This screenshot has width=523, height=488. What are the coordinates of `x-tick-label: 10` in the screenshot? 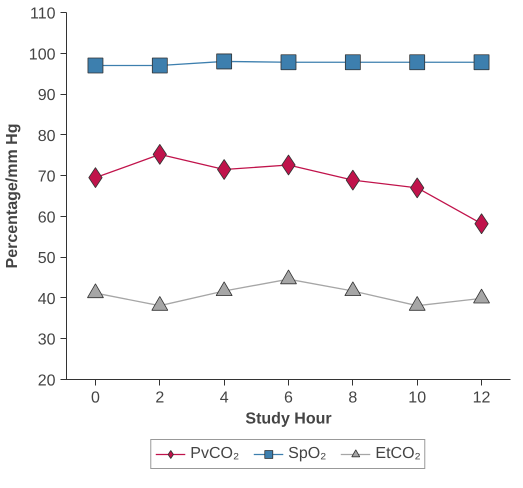 It's located at (417, 398).